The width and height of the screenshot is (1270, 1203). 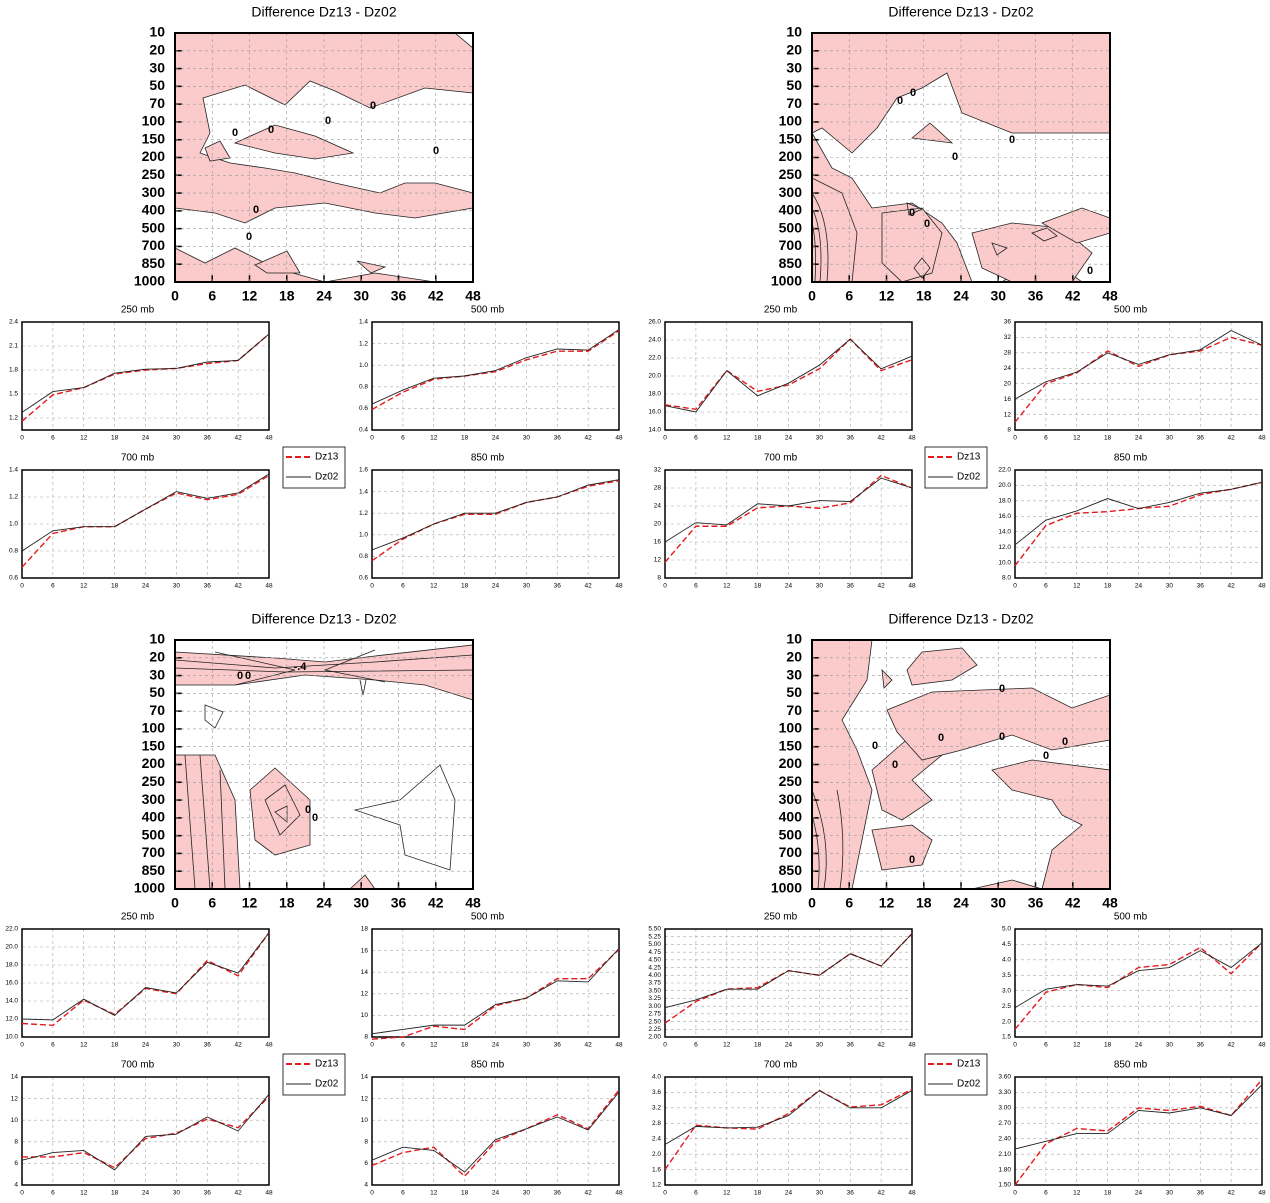 I want to click on y-tick-label: 300, so click(x=154, y=799).